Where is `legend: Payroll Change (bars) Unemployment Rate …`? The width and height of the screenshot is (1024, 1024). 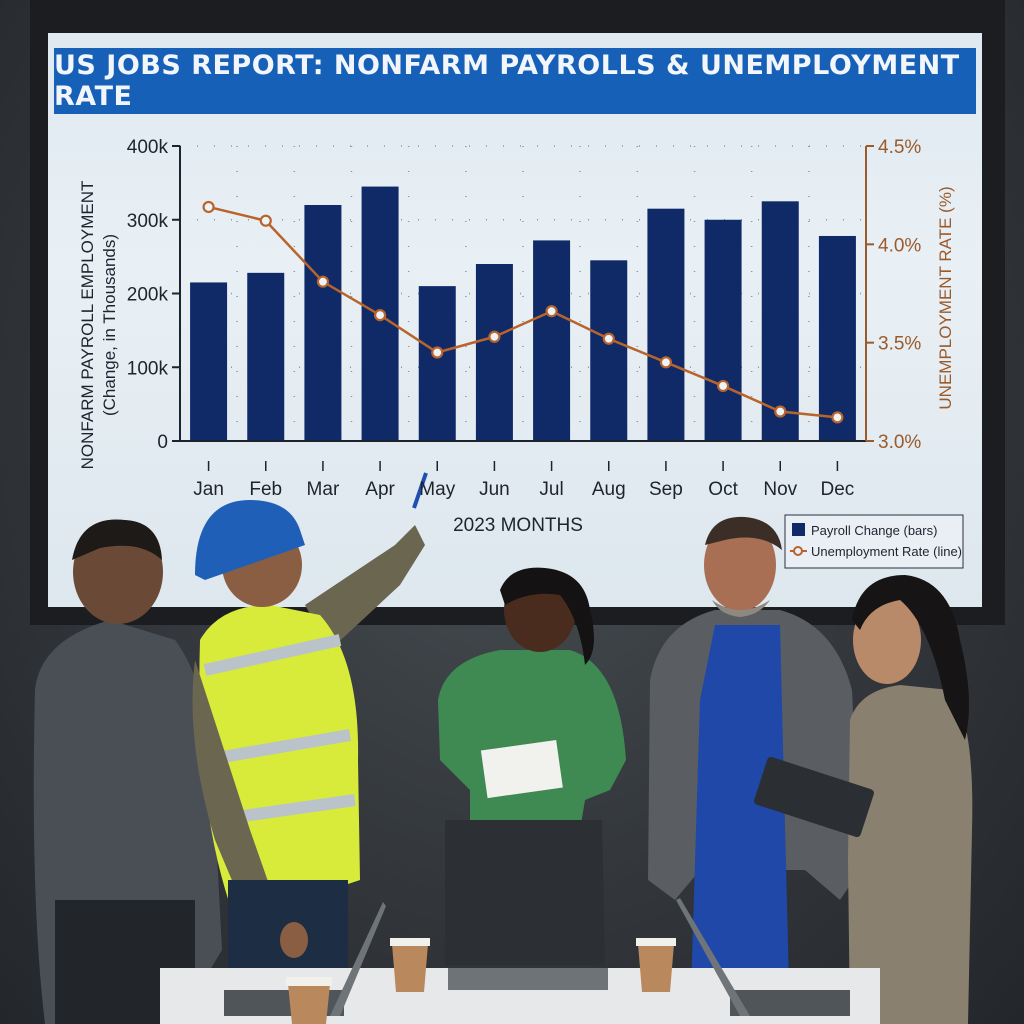 legend: Payroll Change (bars) Unemployment Rate … is located at coordinates (874, 541).